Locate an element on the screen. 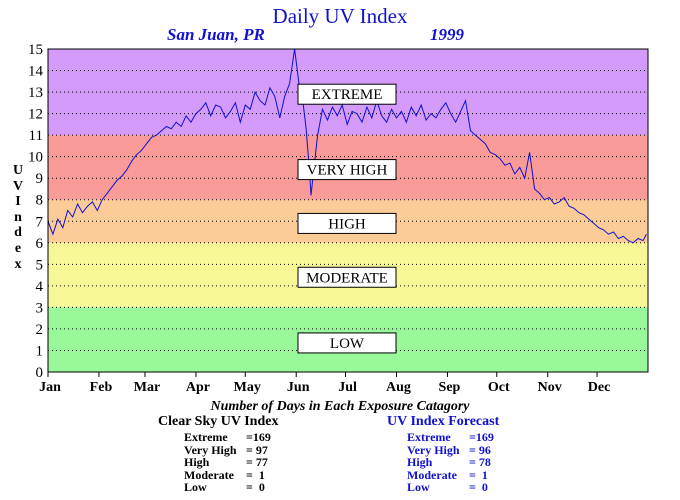  x-tick-label: Nov is located at coordinates (550, 387).